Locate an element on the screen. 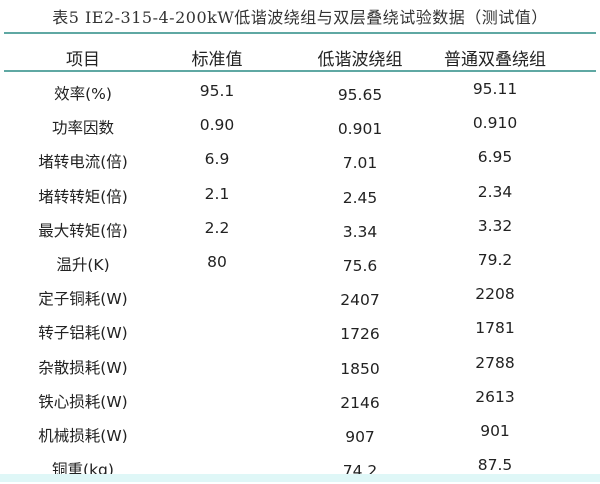 The image size is (600, 484). table-cell: 75.6 is located at coordinates (360, 266).